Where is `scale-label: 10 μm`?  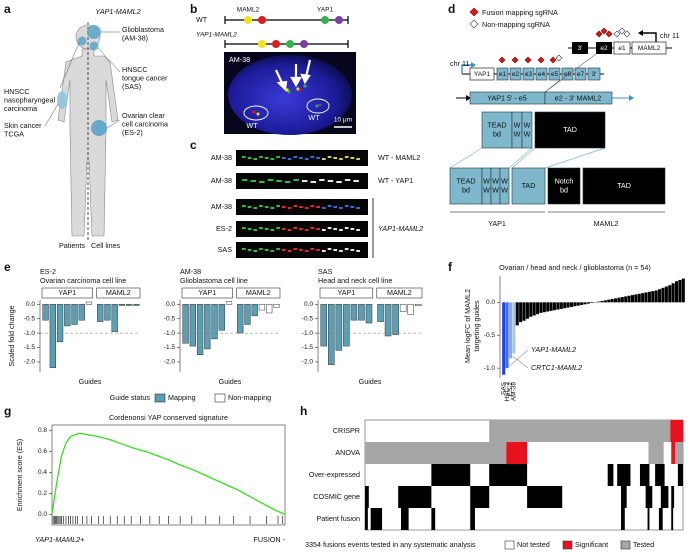
scale-label: 10 μm is located at coordinates (343, 120).